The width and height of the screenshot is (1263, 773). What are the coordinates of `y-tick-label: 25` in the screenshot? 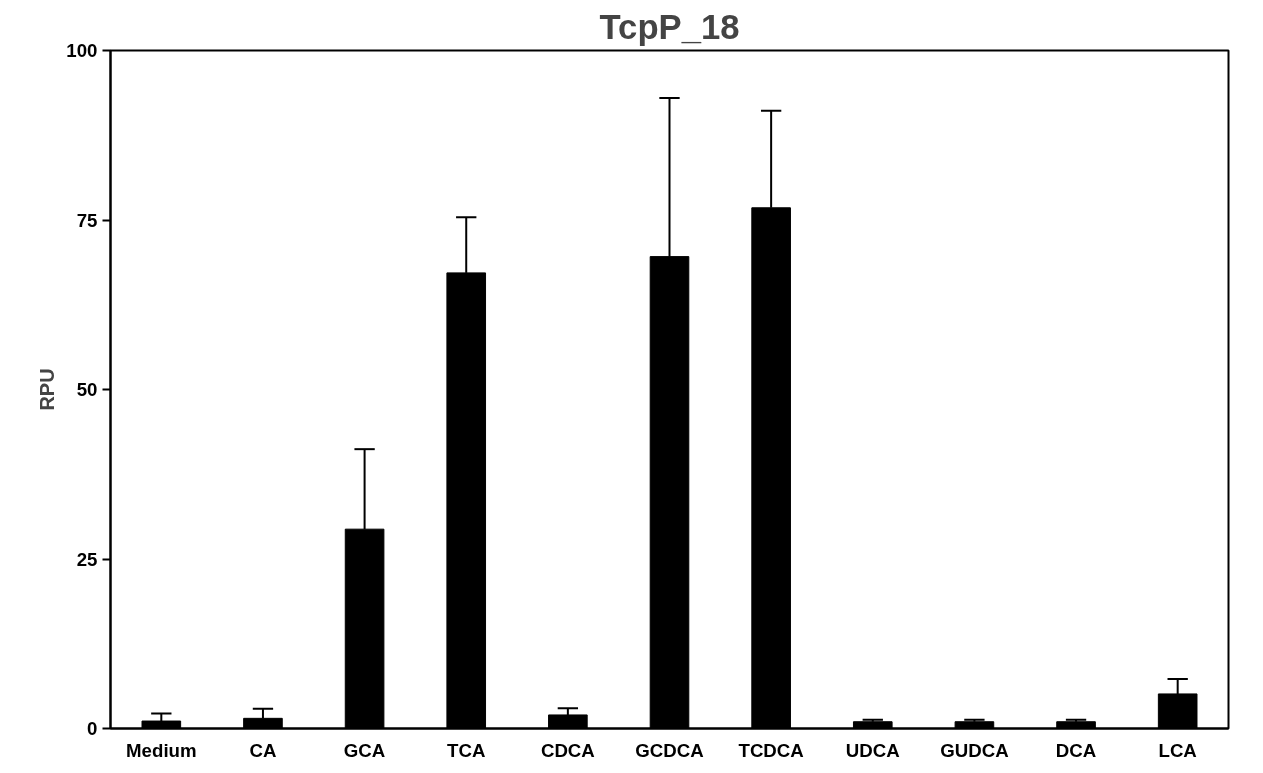 It's located at (87, 559).